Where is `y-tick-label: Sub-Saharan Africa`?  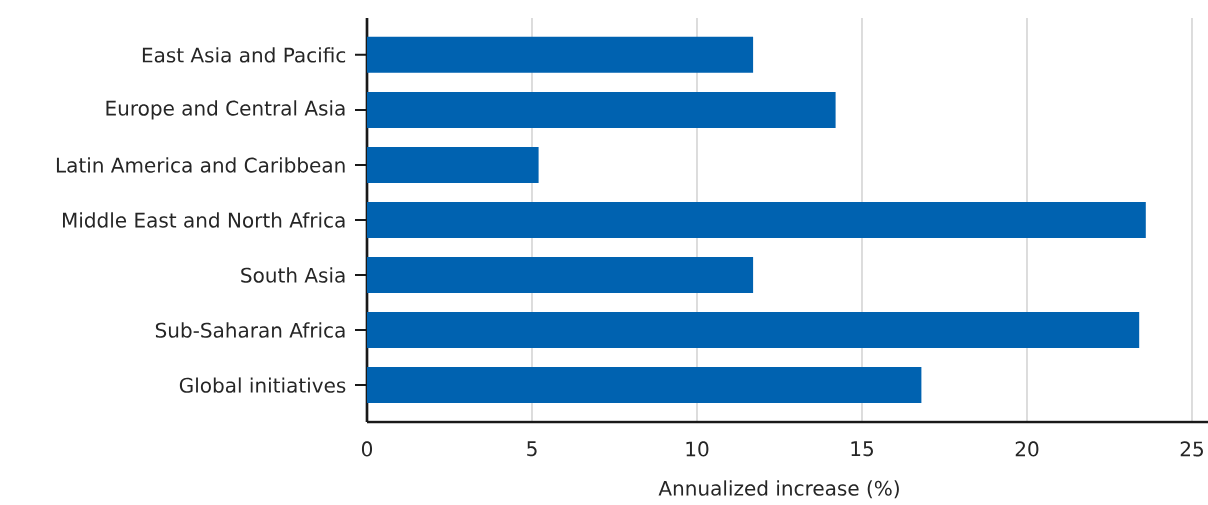 y-tick-label: Sub-Saharan Africa is located at coordinates (250, 330).